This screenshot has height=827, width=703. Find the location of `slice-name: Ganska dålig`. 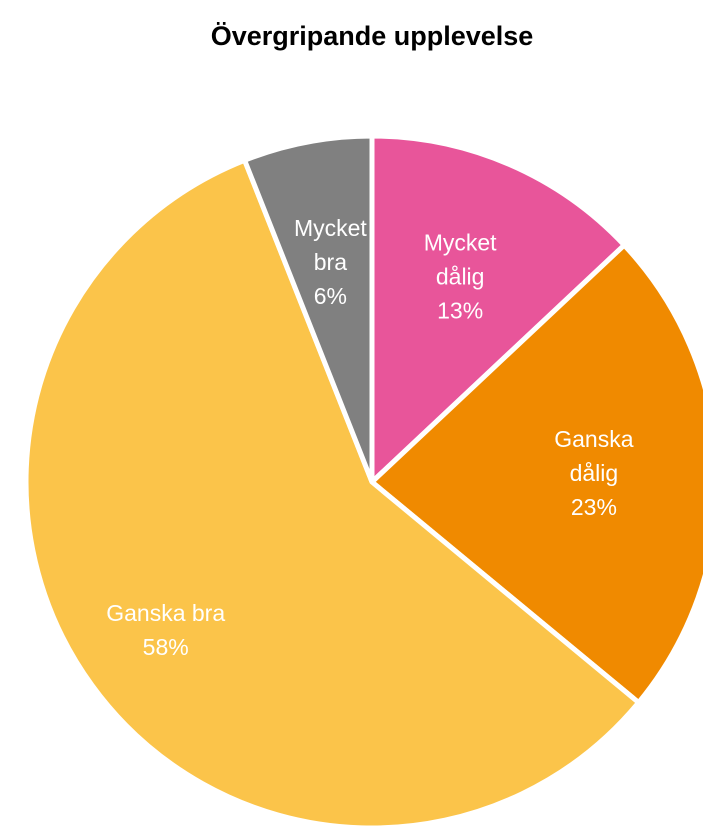

slice-name: Ganska dålig is located at coordinates (593, 456).